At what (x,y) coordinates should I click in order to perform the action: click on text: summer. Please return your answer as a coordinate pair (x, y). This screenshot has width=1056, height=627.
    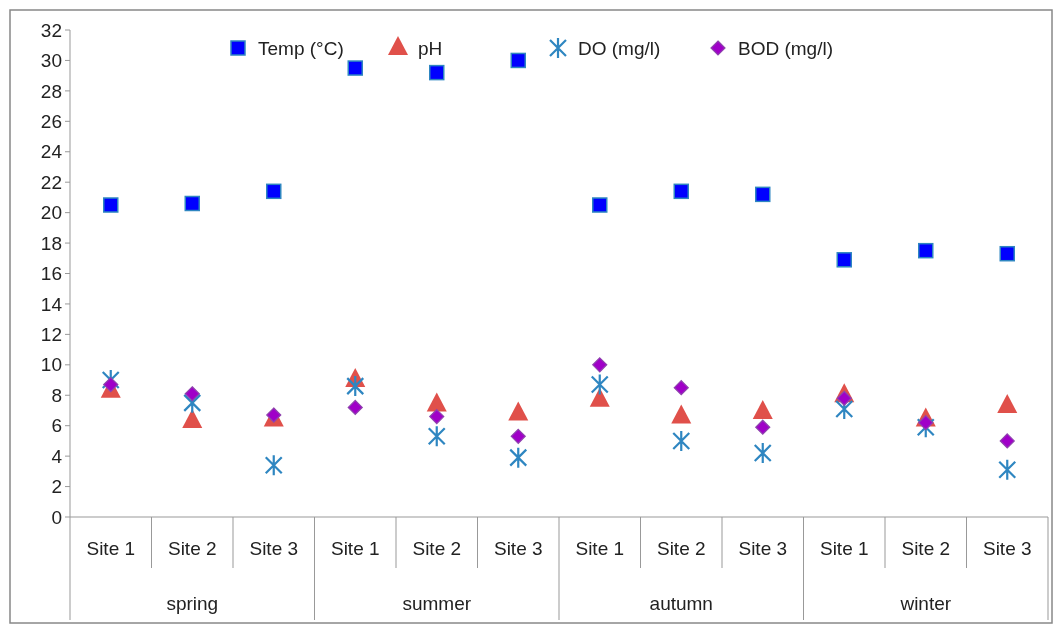
    Looking at the image, I should click on (437, 603).